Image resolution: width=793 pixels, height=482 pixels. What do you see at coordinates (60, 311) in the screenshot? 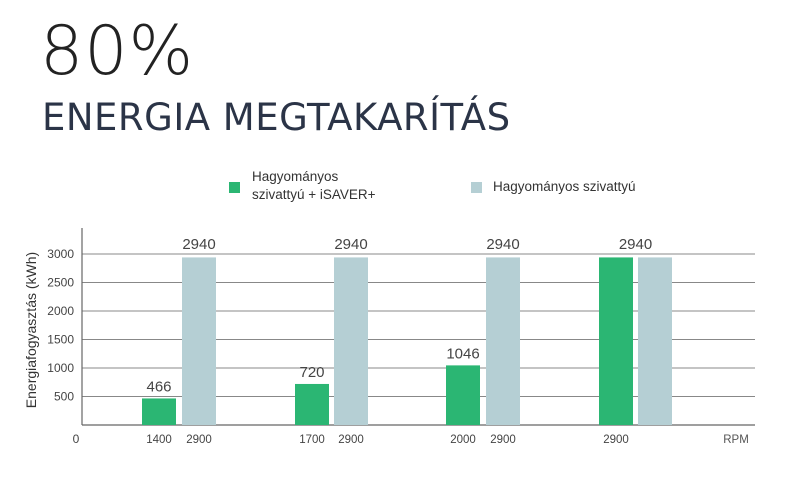
I see `y-tick-label: 2000` at bounding box center [60, 311].